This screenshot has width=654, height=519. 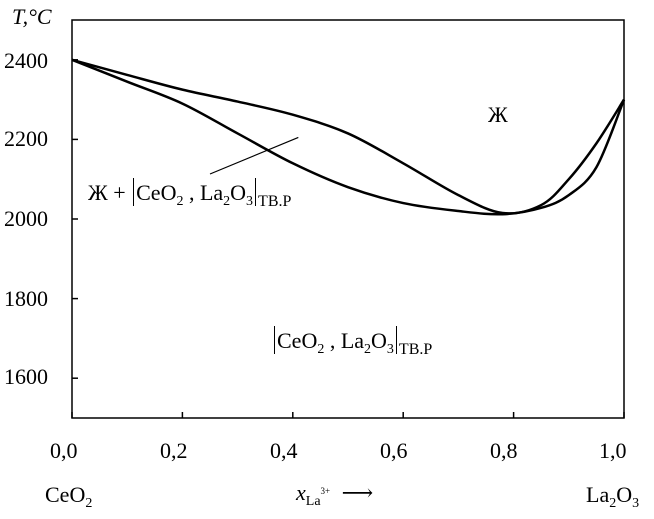 What do you see at coordinates (64, 450) in the screenshot?
I see `x-tick-label: 0,0` at bounding box center [64, 450].